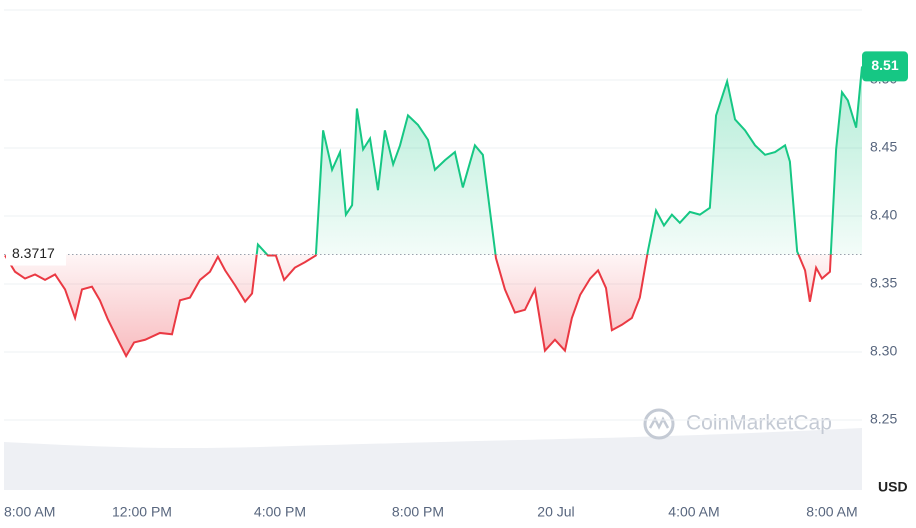 Image resolution: width=916 pixels, height=528 pixels. I want to click on y-axis-unit: USD, so click(893, 487).